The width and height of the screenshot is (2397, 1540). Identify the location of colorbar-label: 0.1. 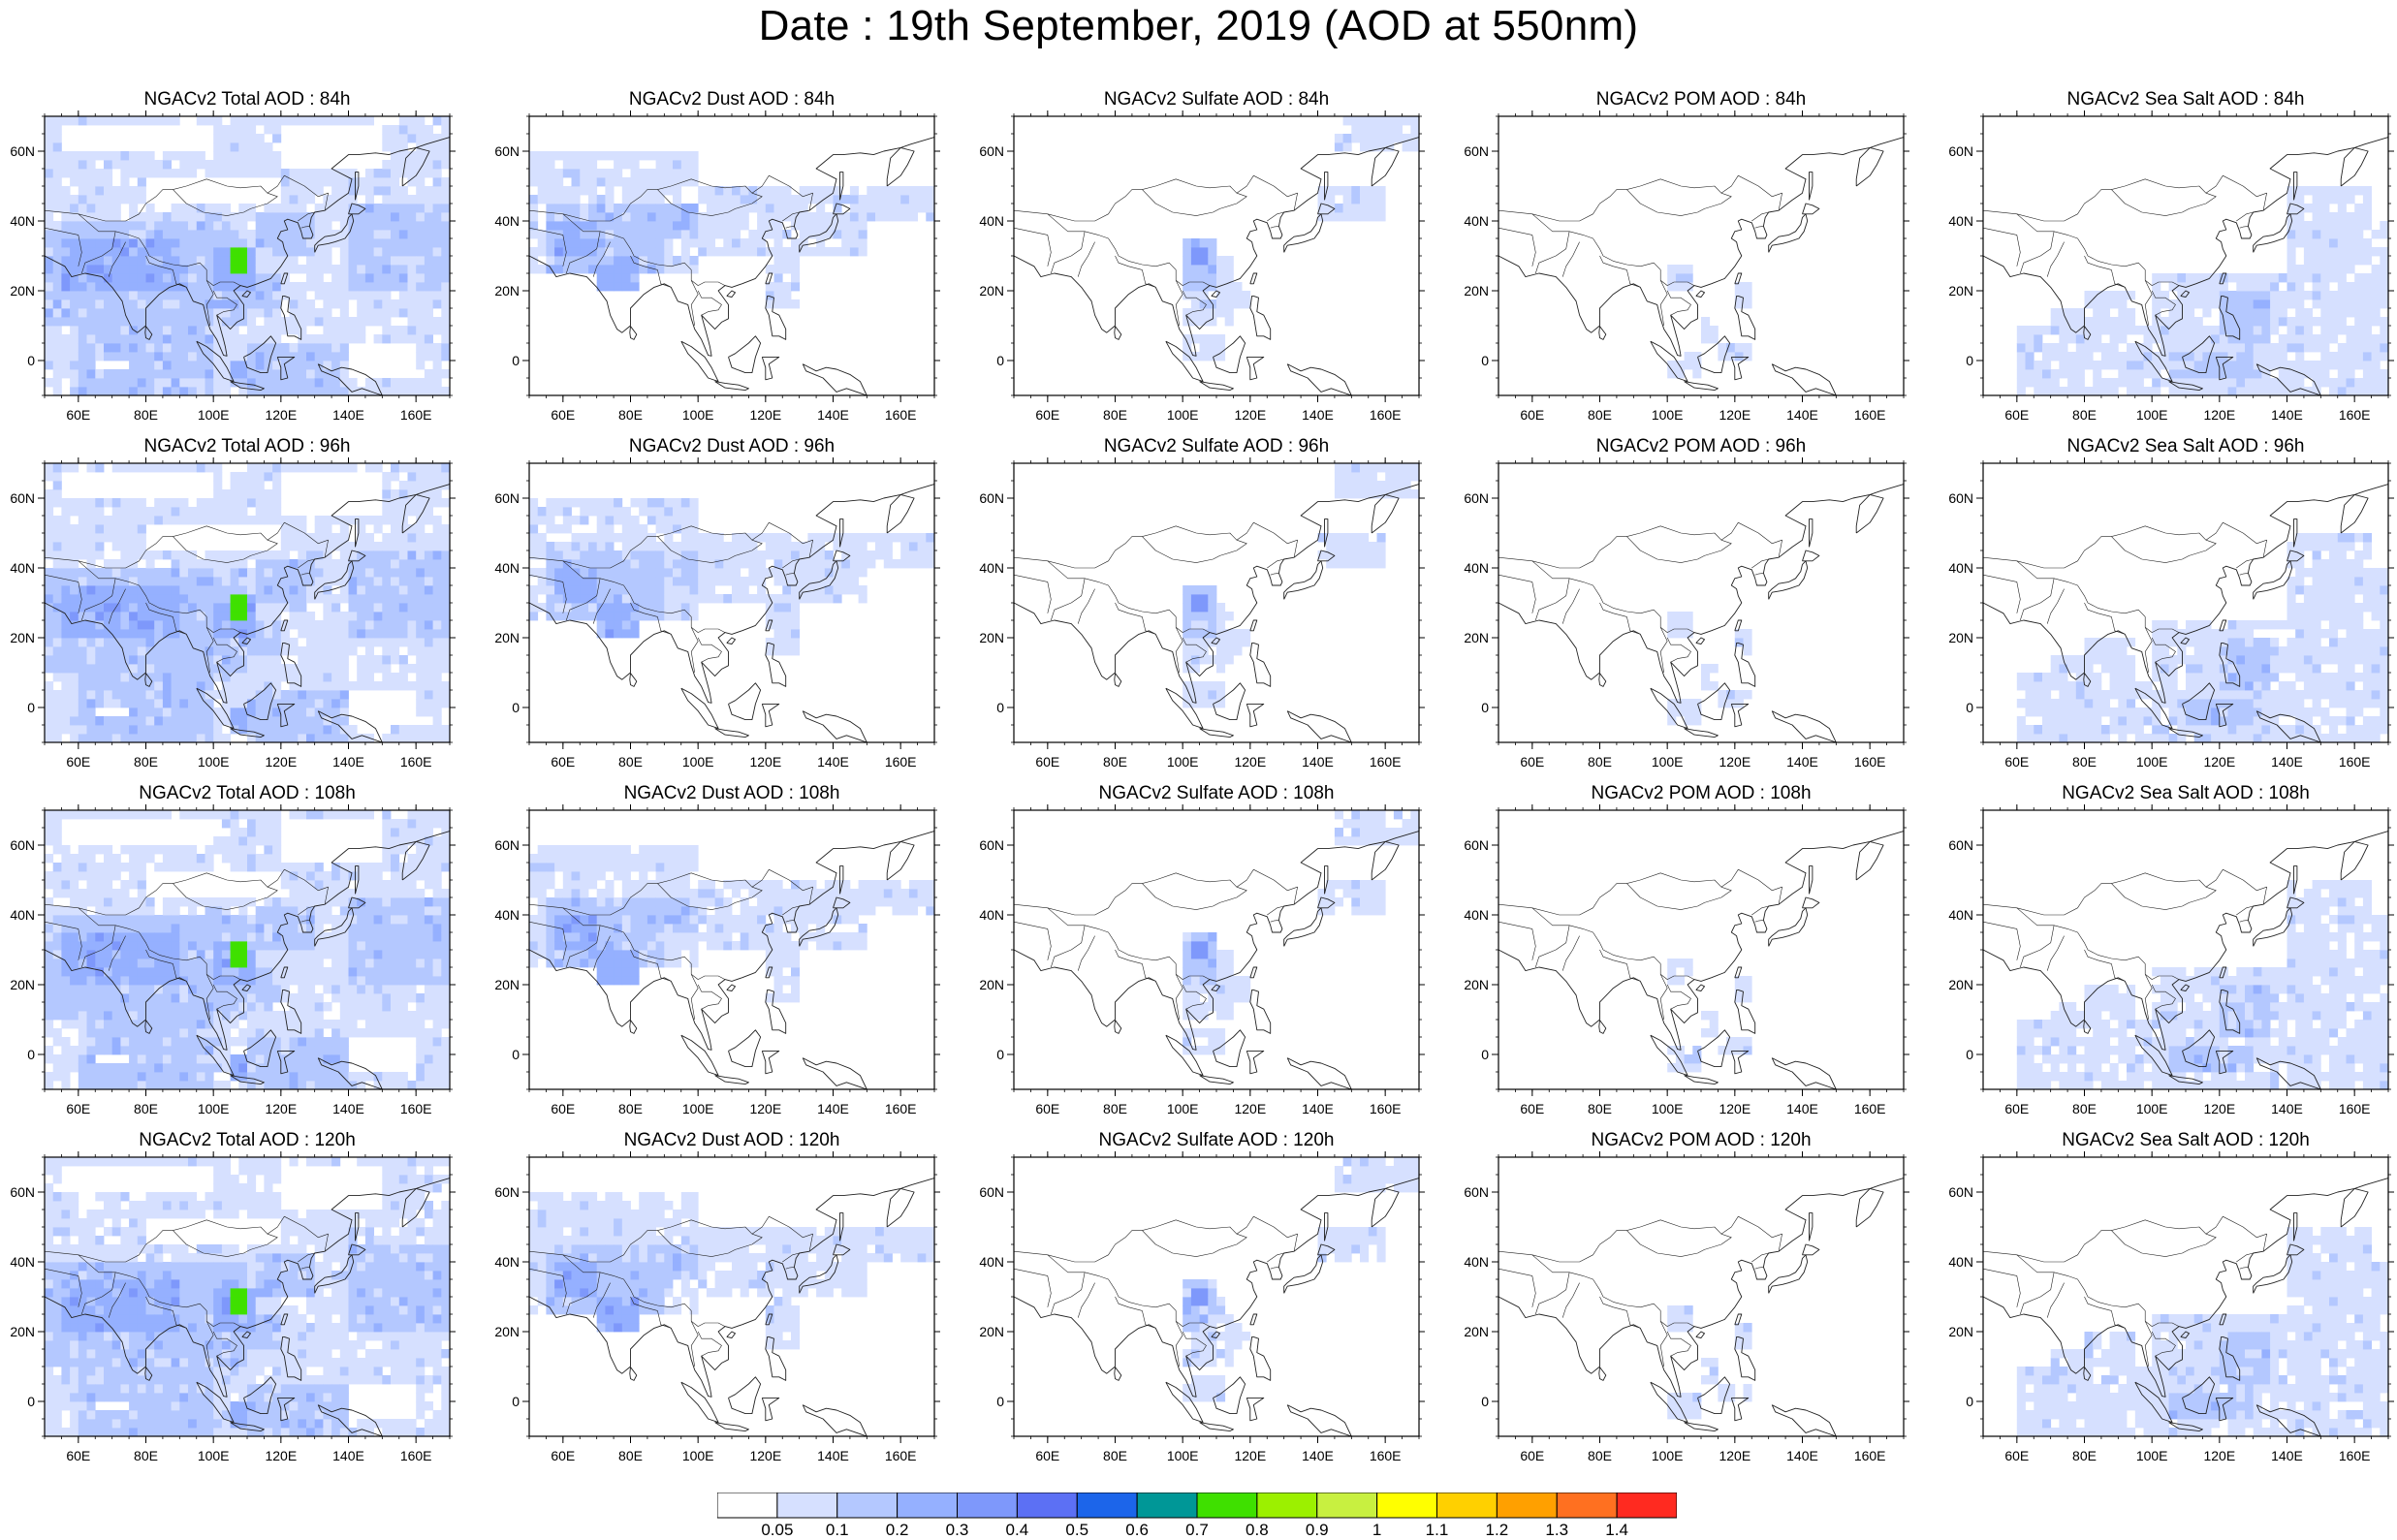
(837, 1530).